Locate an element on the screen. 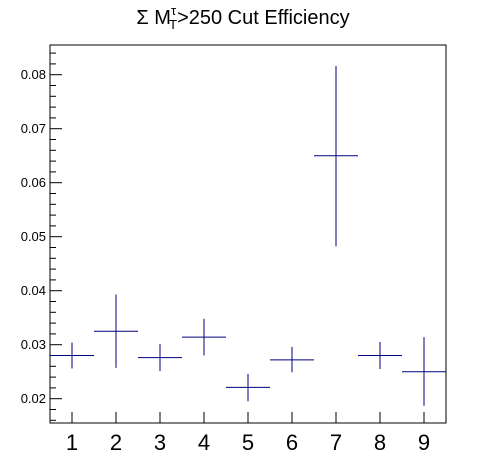  title-suffix: >250 Cut Efficiency is located at coordinates (263, 18).